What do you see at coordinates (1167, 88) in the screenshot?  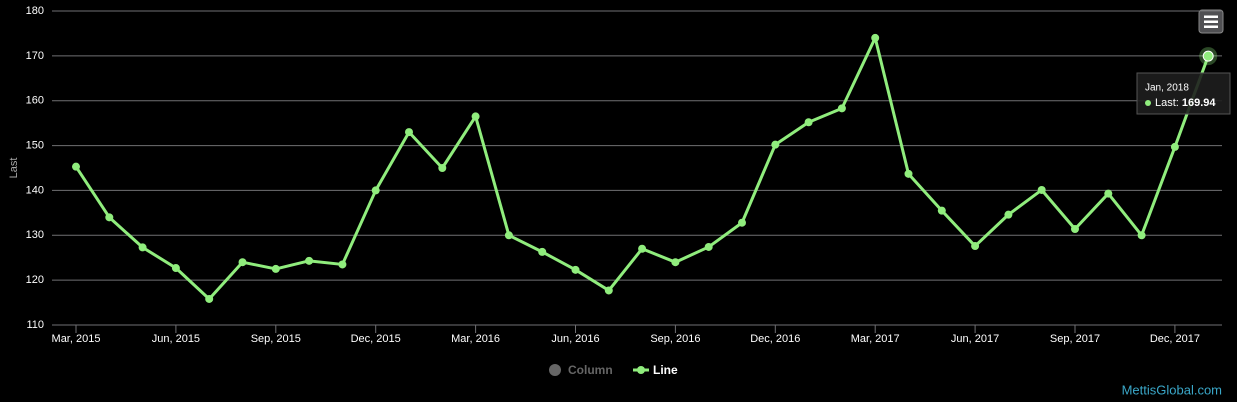 I see `tooltip-label: Jan, 2018` at bounding box center [1167, 88].